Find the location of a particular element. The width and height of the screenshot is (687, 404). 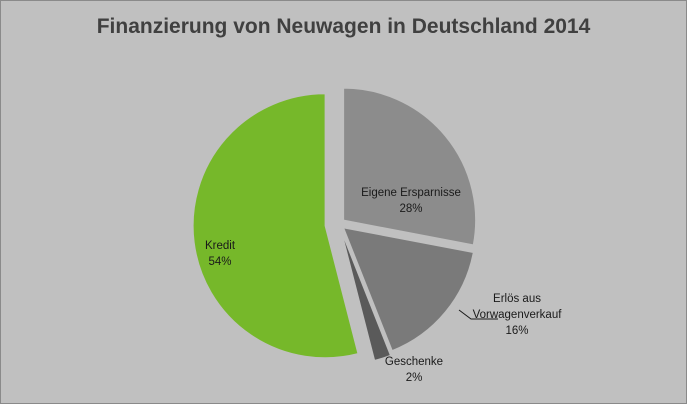

slice-label: Eigene Ersparnisse 28% is located at coordinates (411, 201).